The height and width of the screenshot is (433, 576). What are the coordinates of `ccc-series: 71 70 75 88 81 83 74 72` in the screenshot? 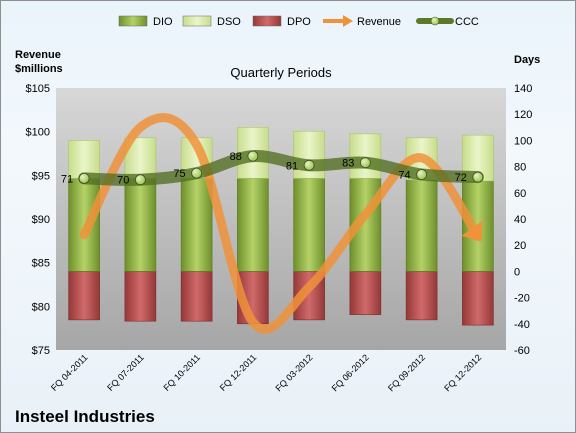 It's located at (272, 168).